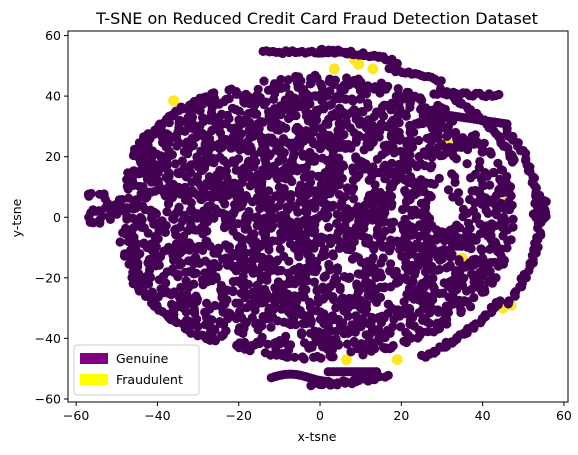 Image resolution: width=578 pixels, height=455 pixels. I want to click on legend-swatch-fraudulent, so click(94, 379).